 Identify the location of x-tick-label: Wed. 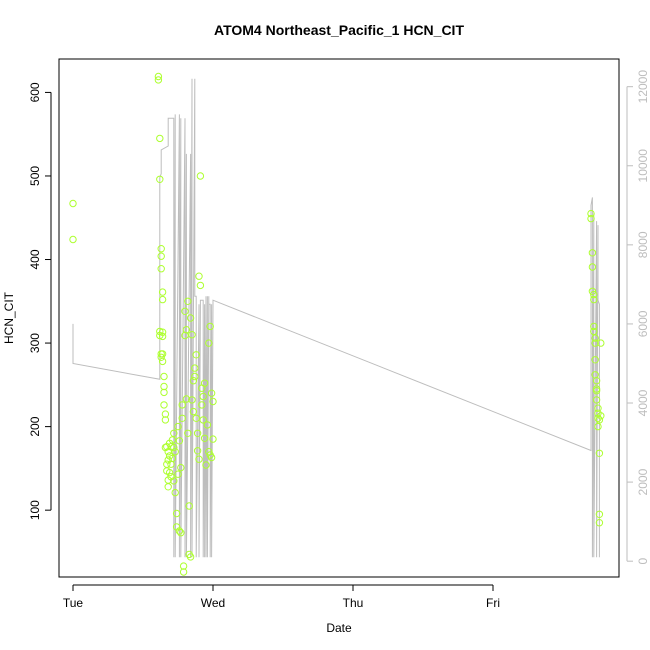
(213, 603).